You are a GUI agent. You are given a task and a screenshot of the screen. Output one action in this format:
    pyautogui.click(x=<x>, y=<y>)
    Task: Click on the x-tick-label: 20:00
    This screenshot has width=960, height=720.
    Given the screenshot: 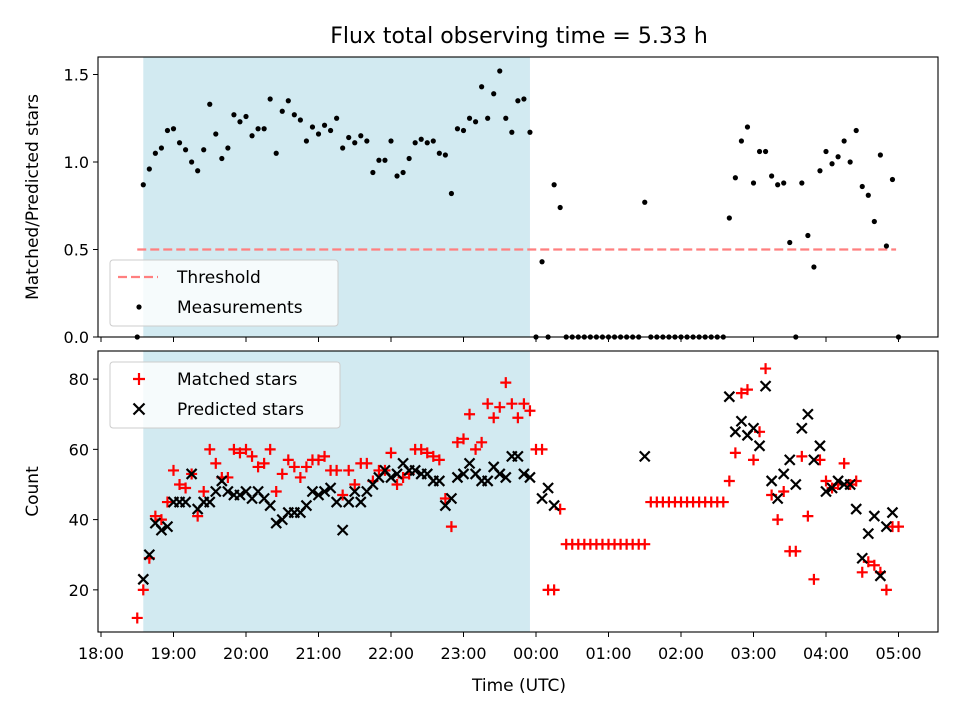 What is the action you would take?
    pyautogui.click(x=246, y=653)
    